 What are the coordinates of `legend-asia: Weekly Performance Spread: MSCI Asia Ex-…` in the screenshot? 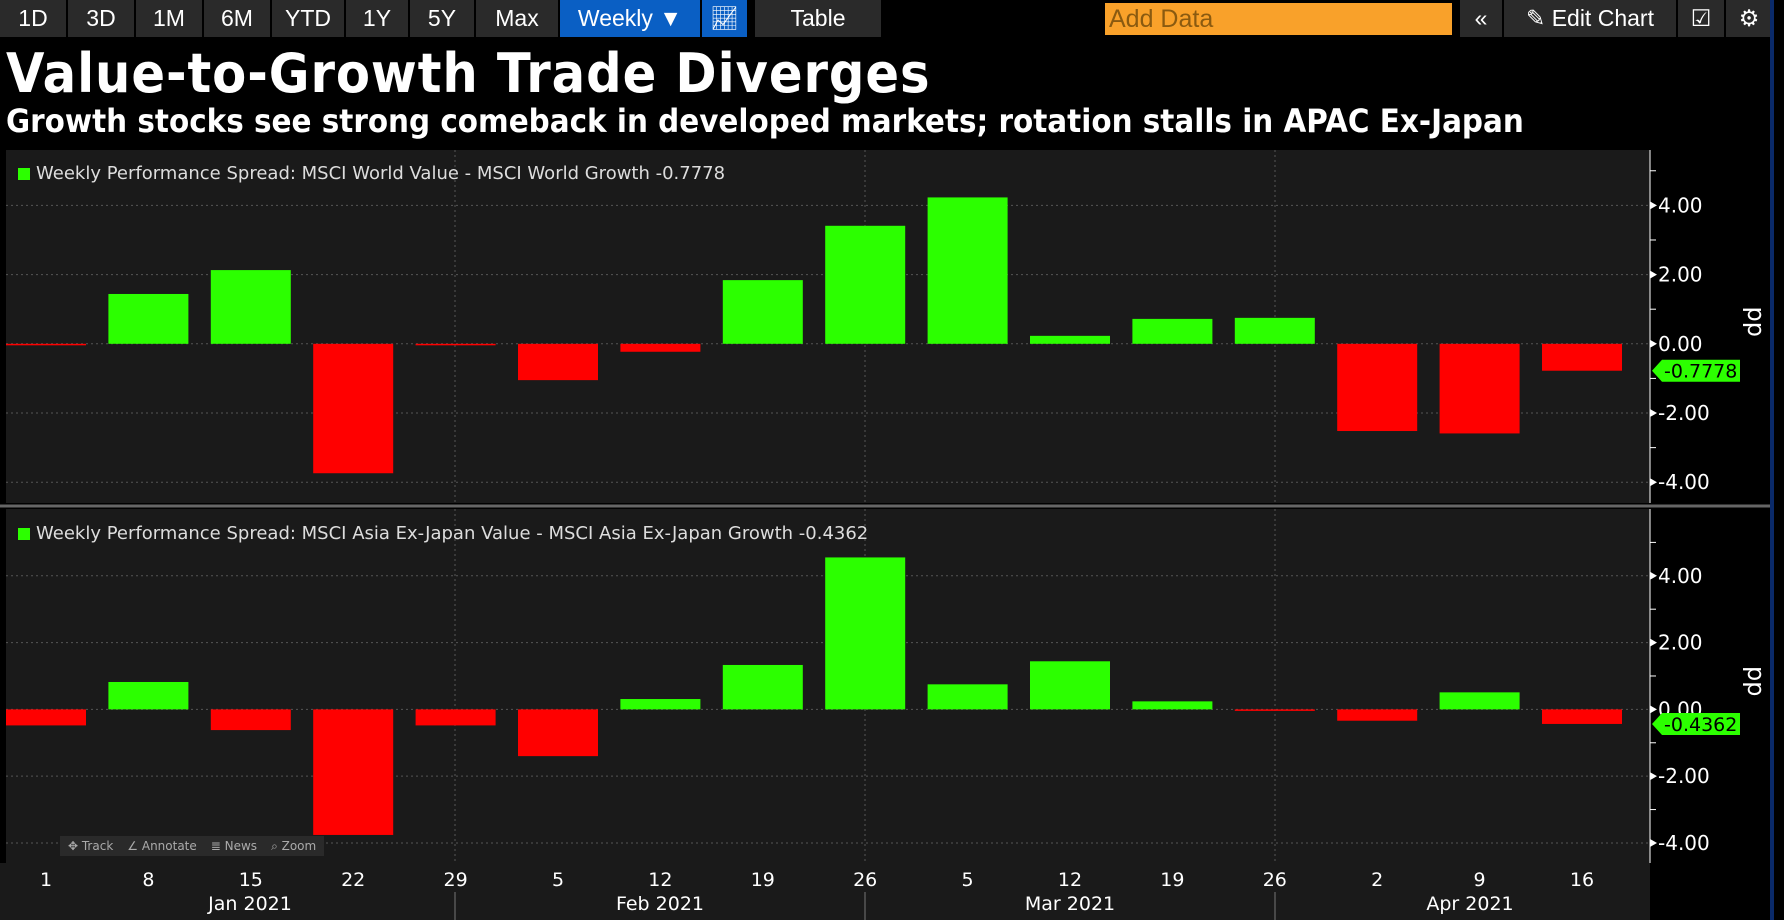 It's located at (443, 533).